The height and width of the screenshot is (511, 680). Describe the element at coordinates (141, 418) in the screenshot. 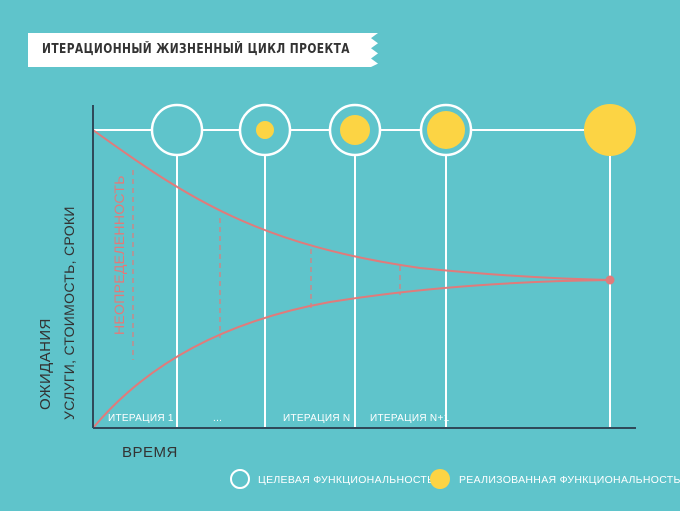

I see `iteration-label: ИТЕРАЦИЯ 1` at that location.